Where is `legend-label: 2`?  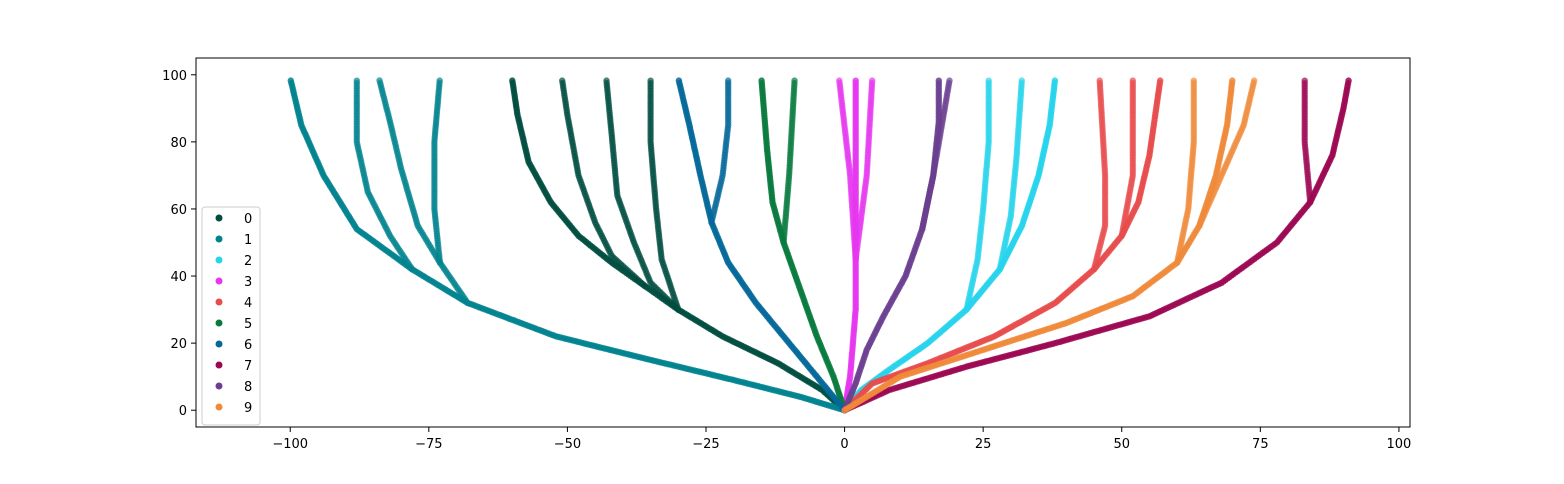 legend-label: 2 is located at coordinates (248, 261).